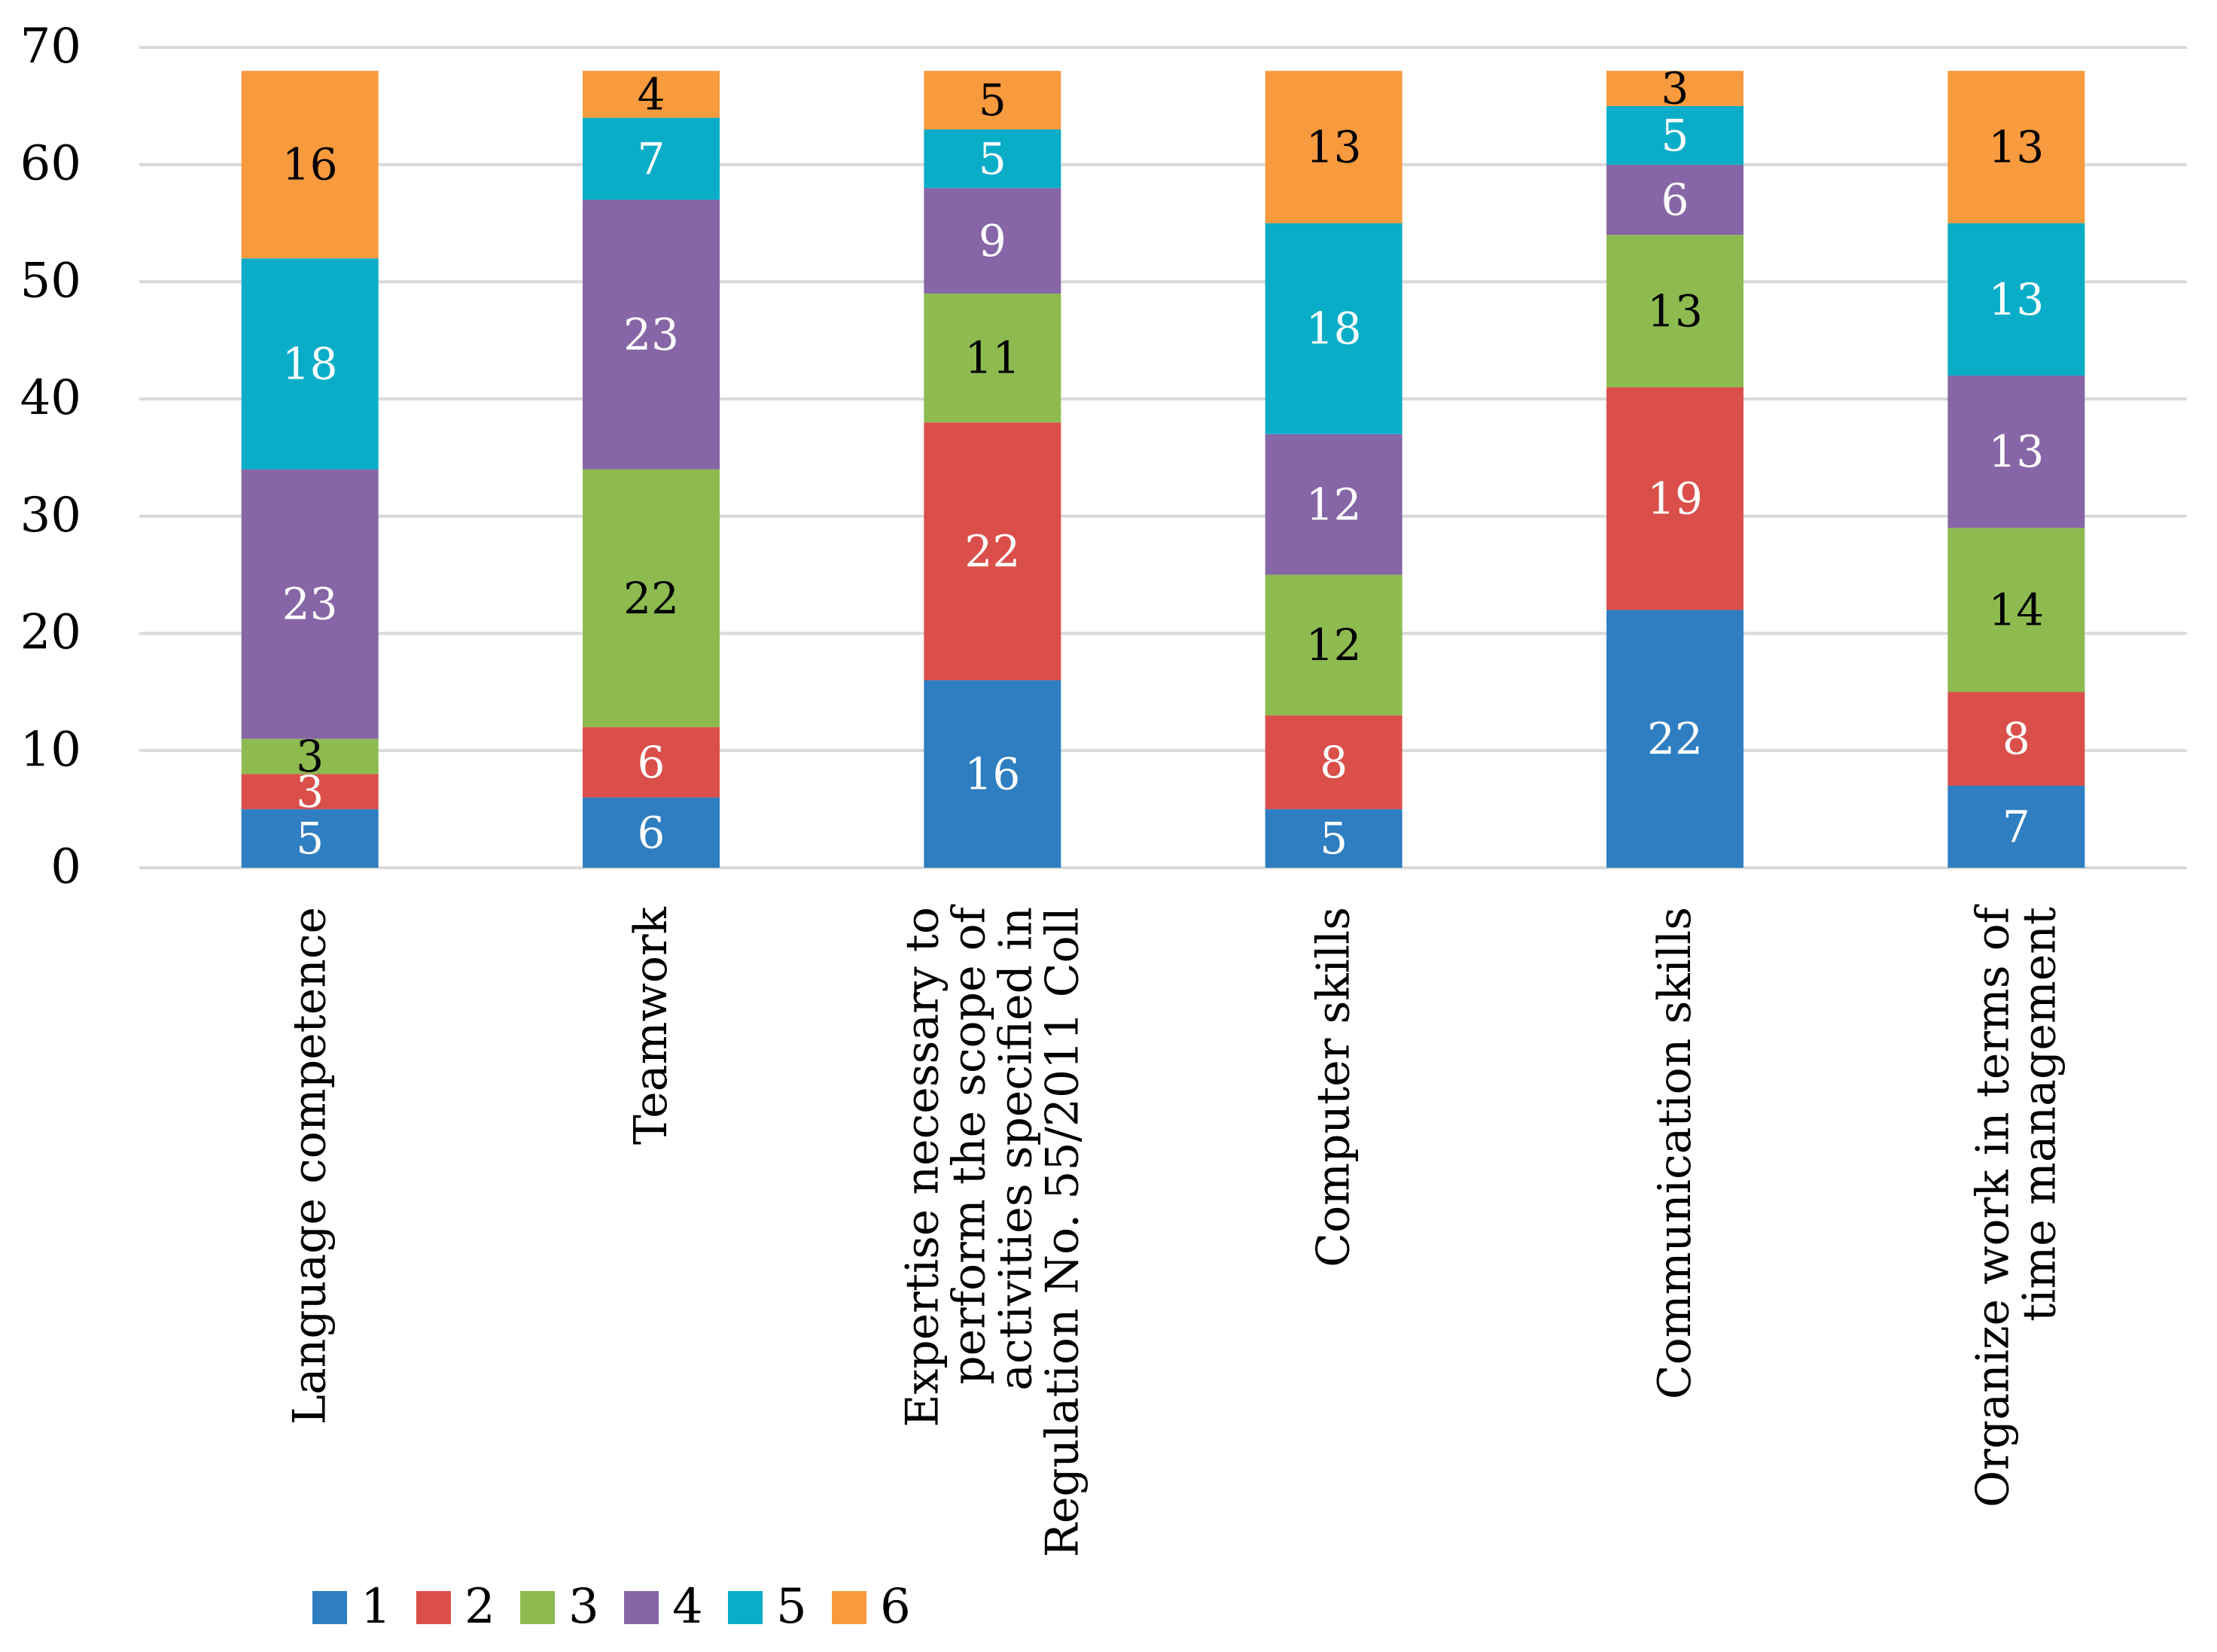 Image resolution: width=2217 pixels, height=1652 pixels. I want to click on data-label: 12, so click(1334, 505).